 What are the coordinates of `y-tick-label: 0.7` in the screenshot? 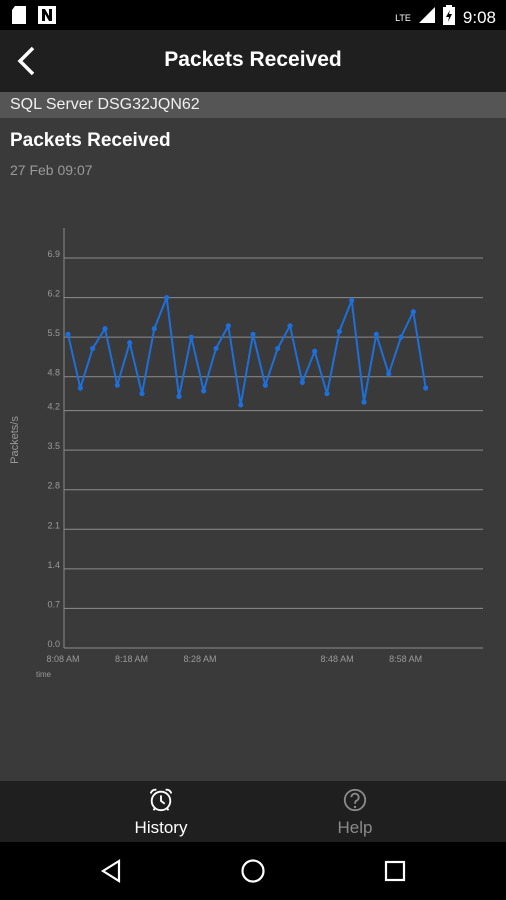 It's located at (53, 604).